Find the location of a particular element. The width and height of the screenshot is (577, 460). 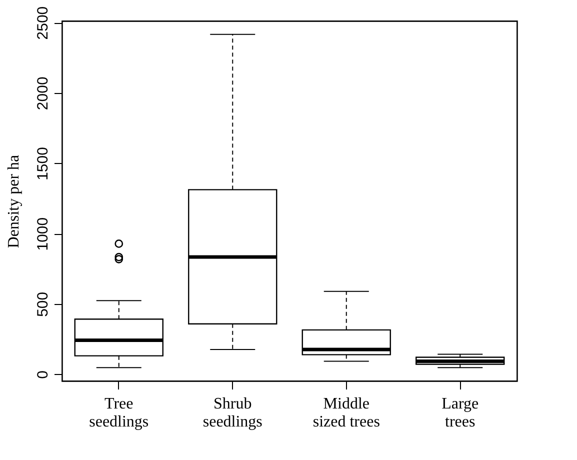

y-tick-label: 1500 is located at coordinates (43, 163).